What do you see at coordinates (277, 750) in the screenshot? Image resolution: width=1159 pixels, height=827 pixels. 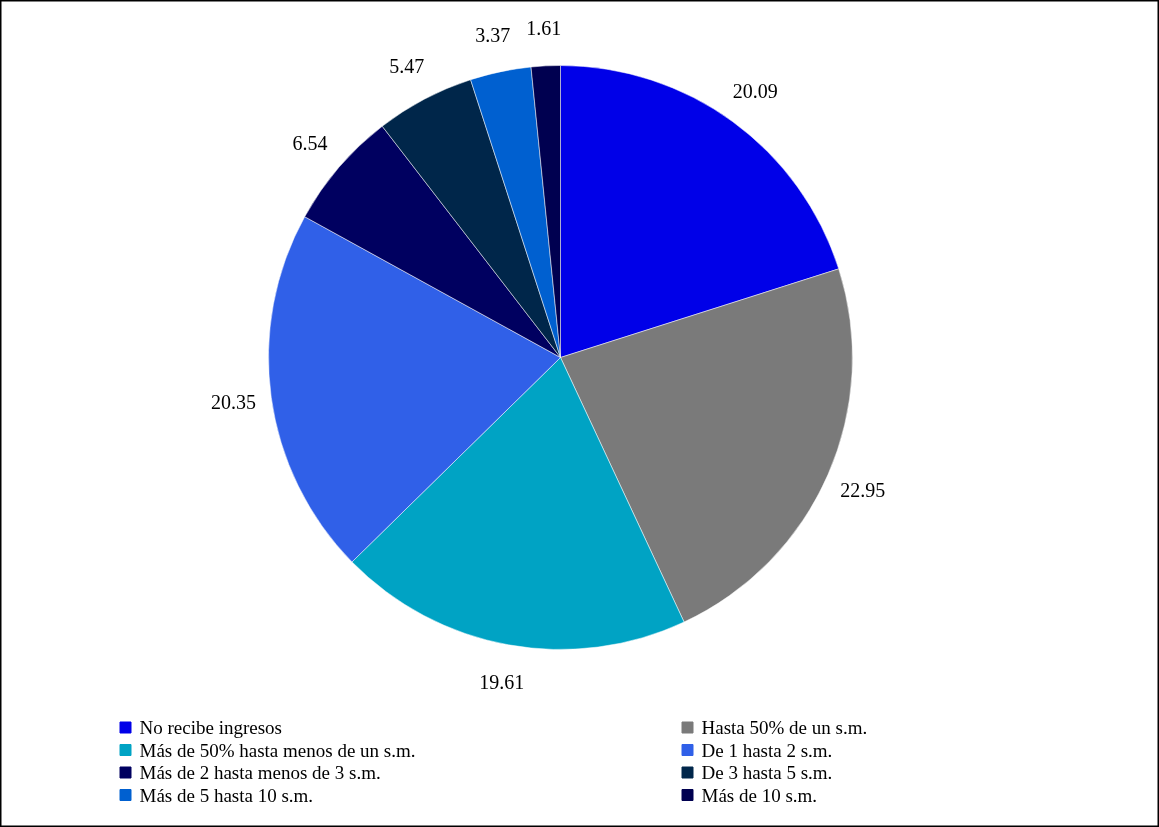 I see `legend-label: Más de 50% hasta menos de un s.m.` at bounding box center [277, 750].